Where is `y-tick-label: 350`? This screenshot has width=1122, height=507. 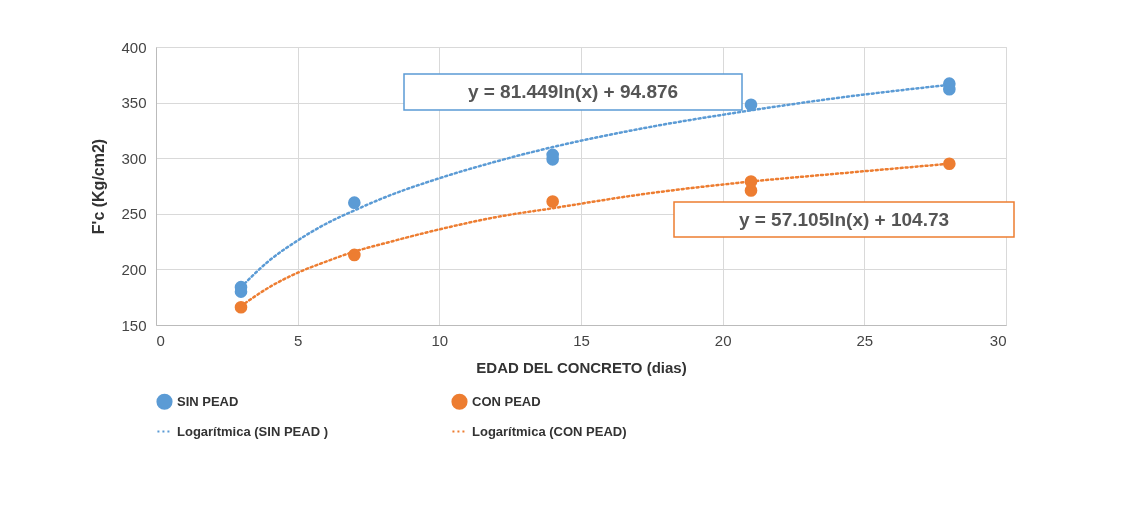
y-tick-label: 350 is located at coordinates (134, 103).